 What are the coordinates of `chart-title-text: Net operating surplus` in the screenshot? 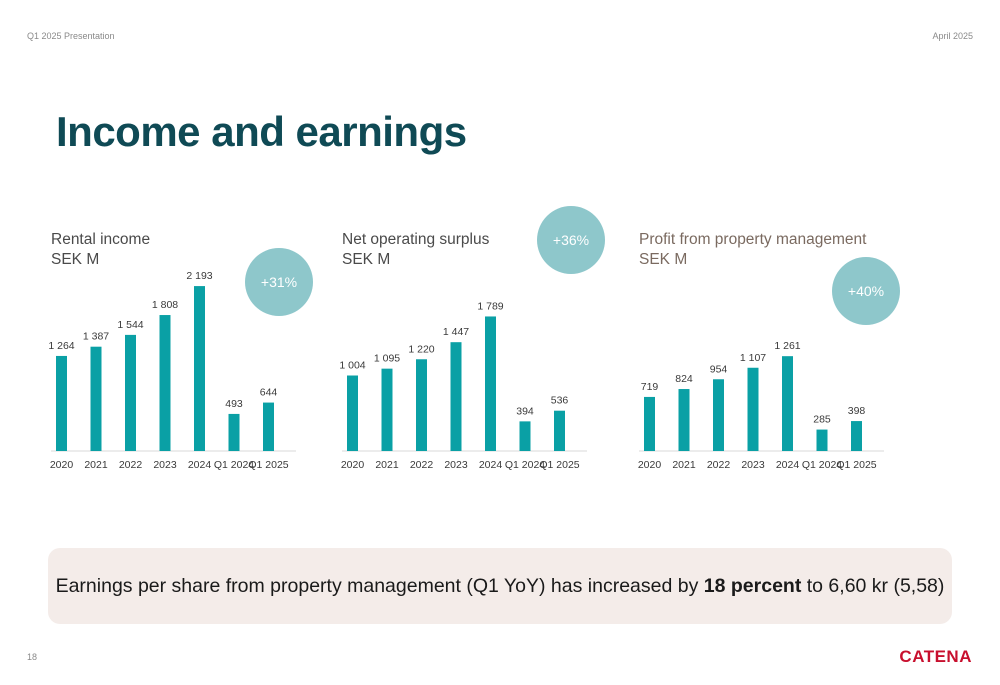 It's located at (416, 239).